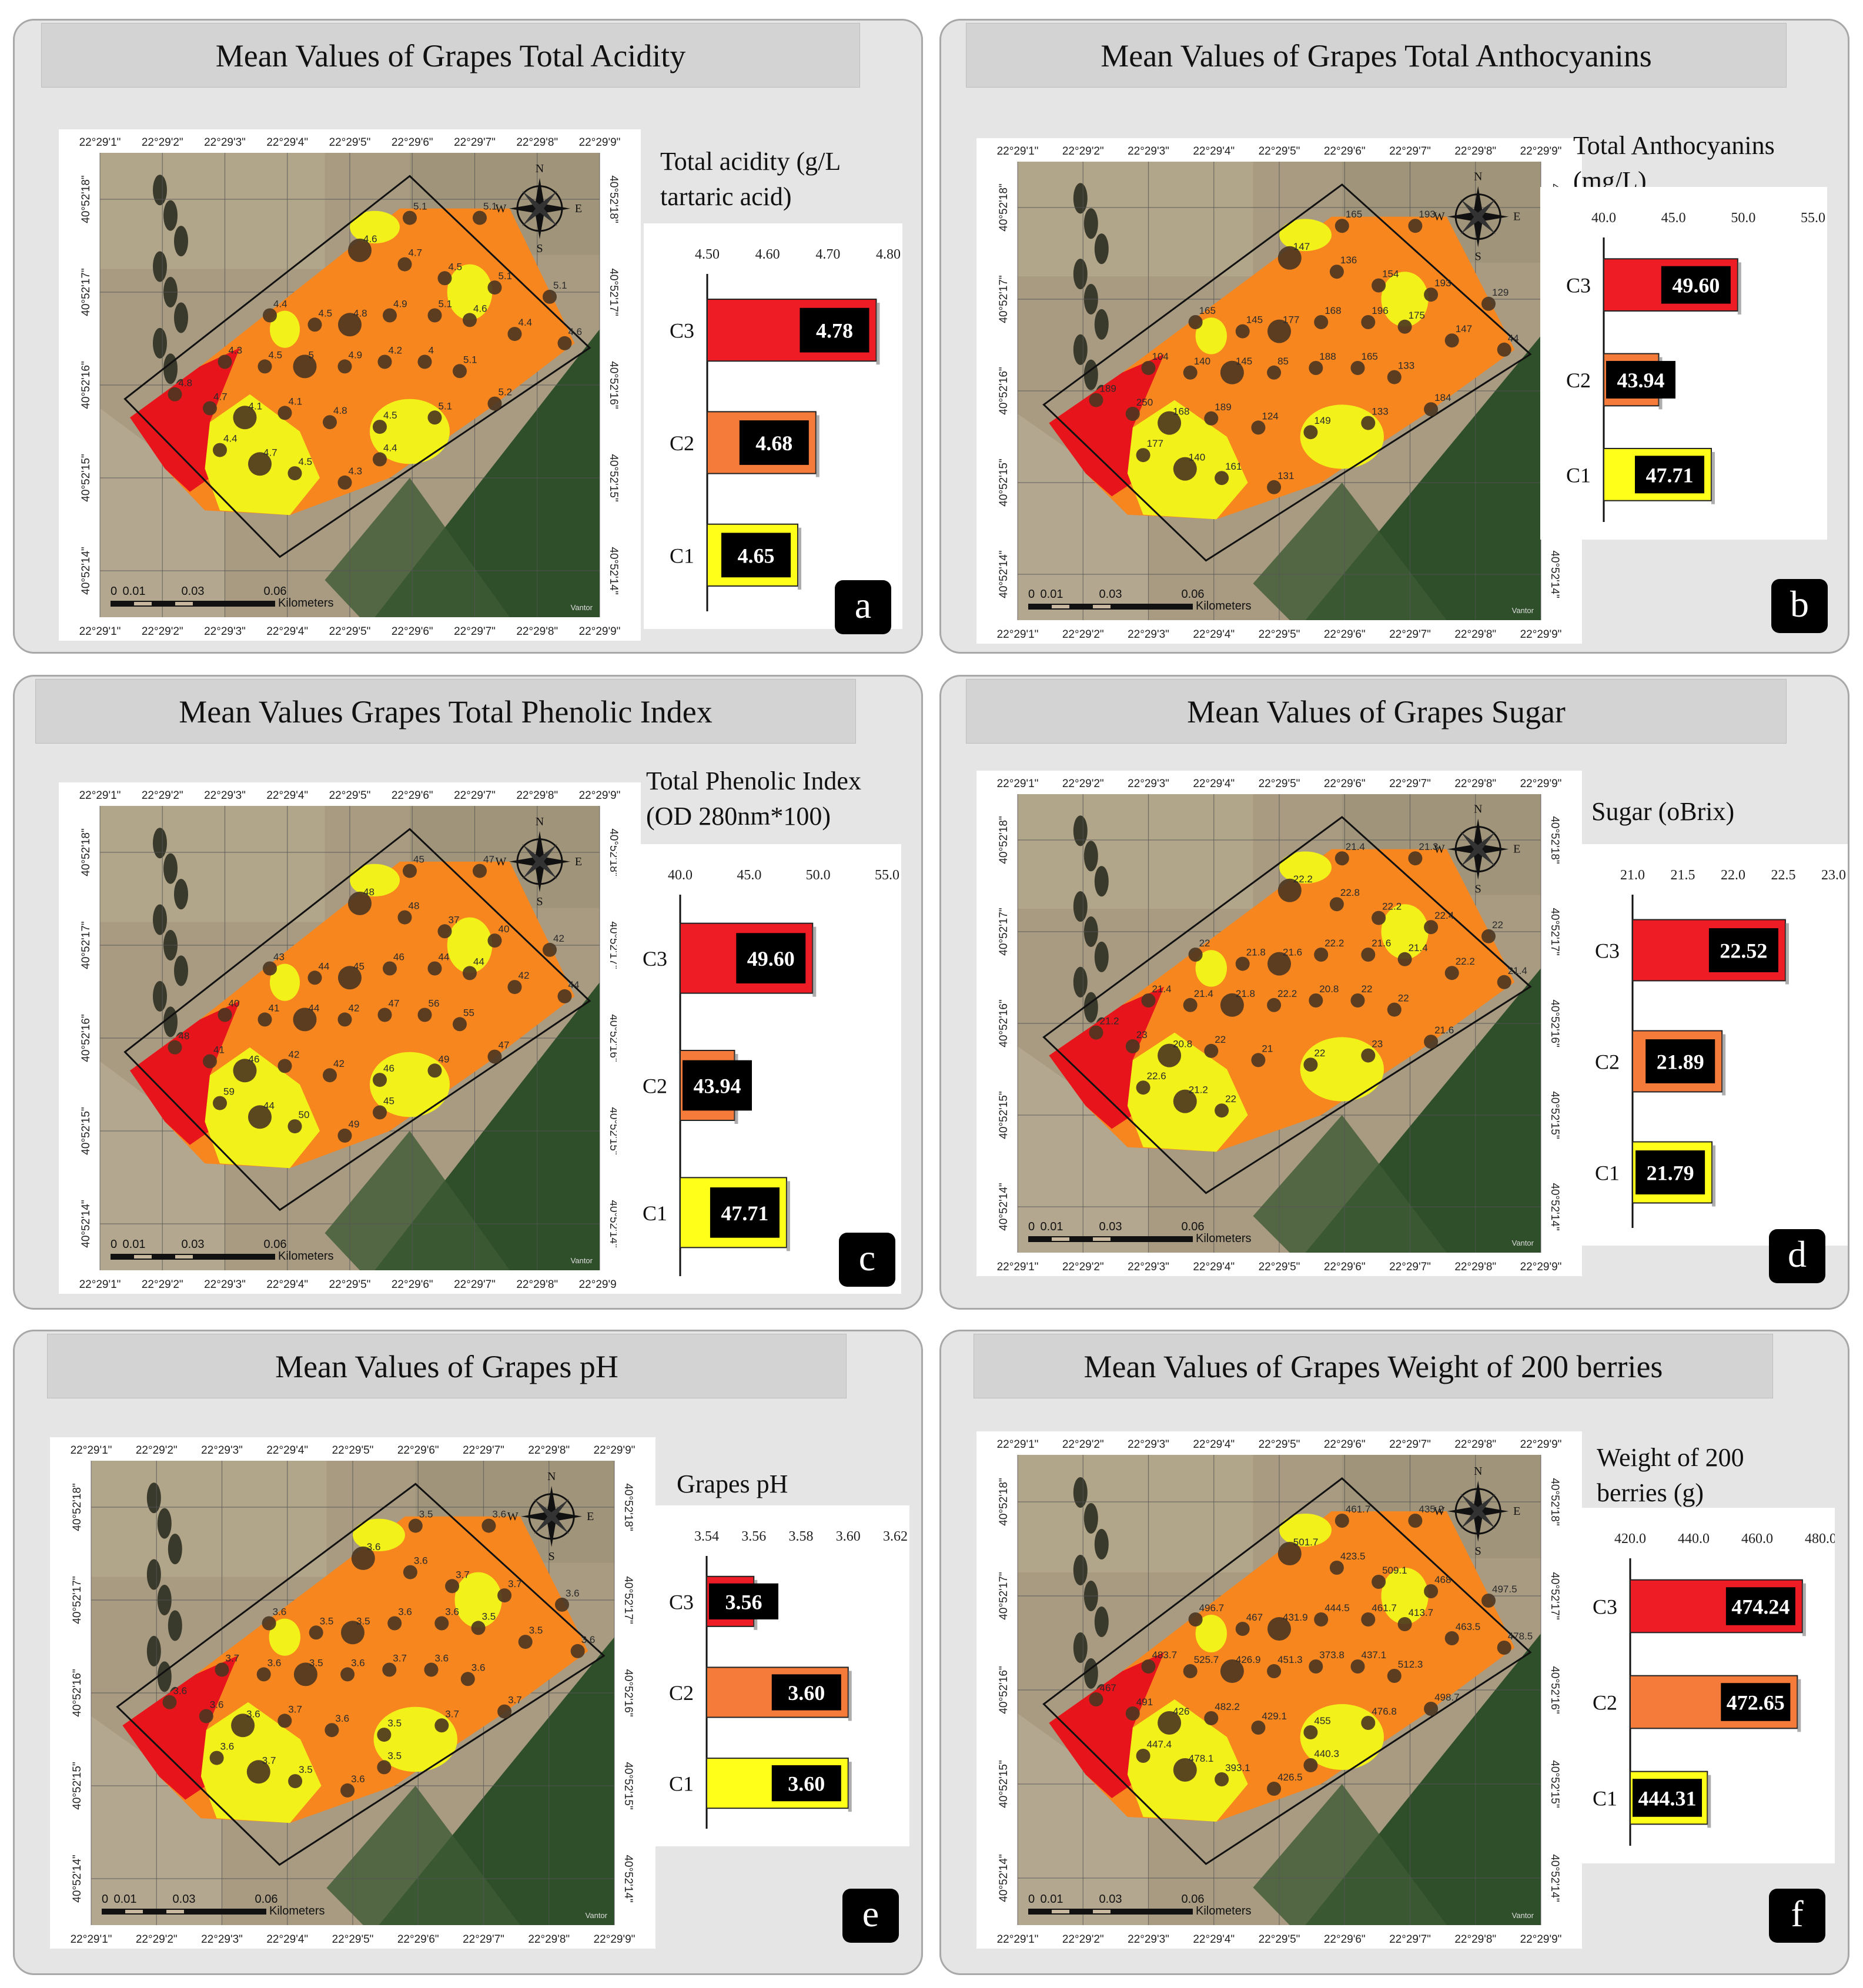 This screenshot has width=1863, height=1988. I want to click on sample-value-label: 154, so click(1390, 274).